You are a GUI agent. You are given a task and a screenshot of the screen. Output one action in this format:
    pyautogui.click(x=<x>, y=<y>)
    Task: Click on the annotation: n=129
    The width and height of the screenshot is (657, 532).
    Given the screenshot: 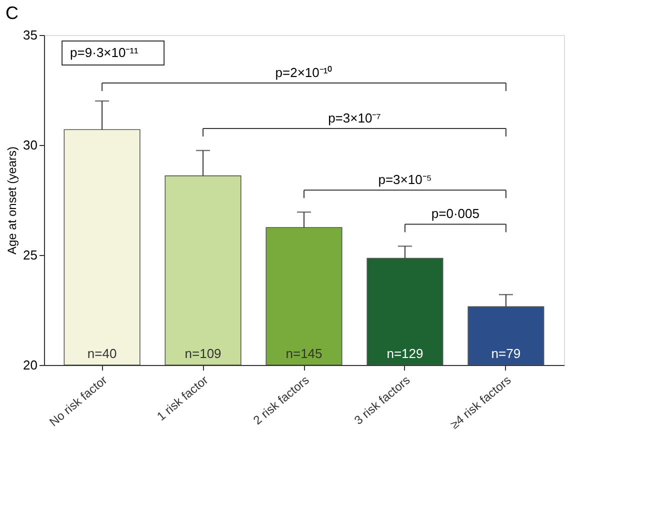 What is the action you would take?
    pyautogui.click(x=405, y=353)
    